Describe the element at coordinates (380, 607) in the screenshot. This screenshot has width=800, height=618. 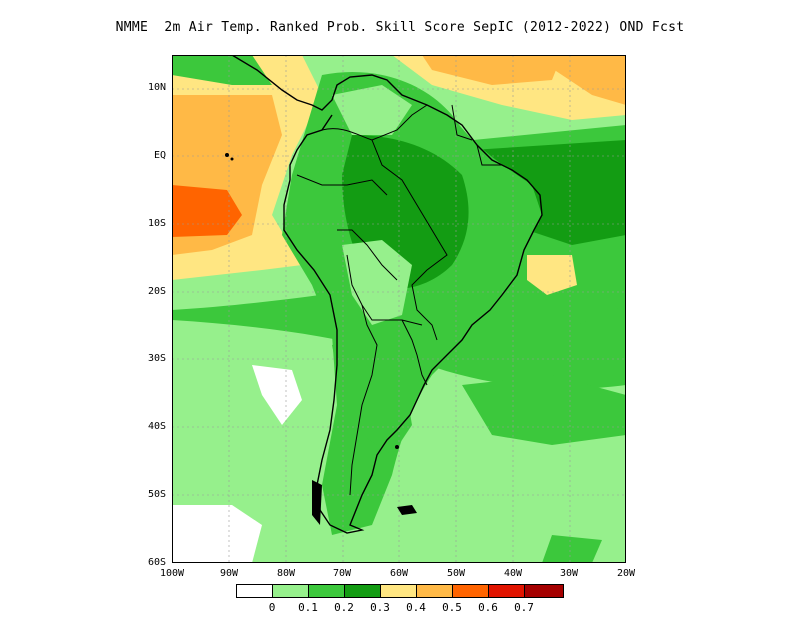
I see `legend-tick-3: 0.3` at that location.